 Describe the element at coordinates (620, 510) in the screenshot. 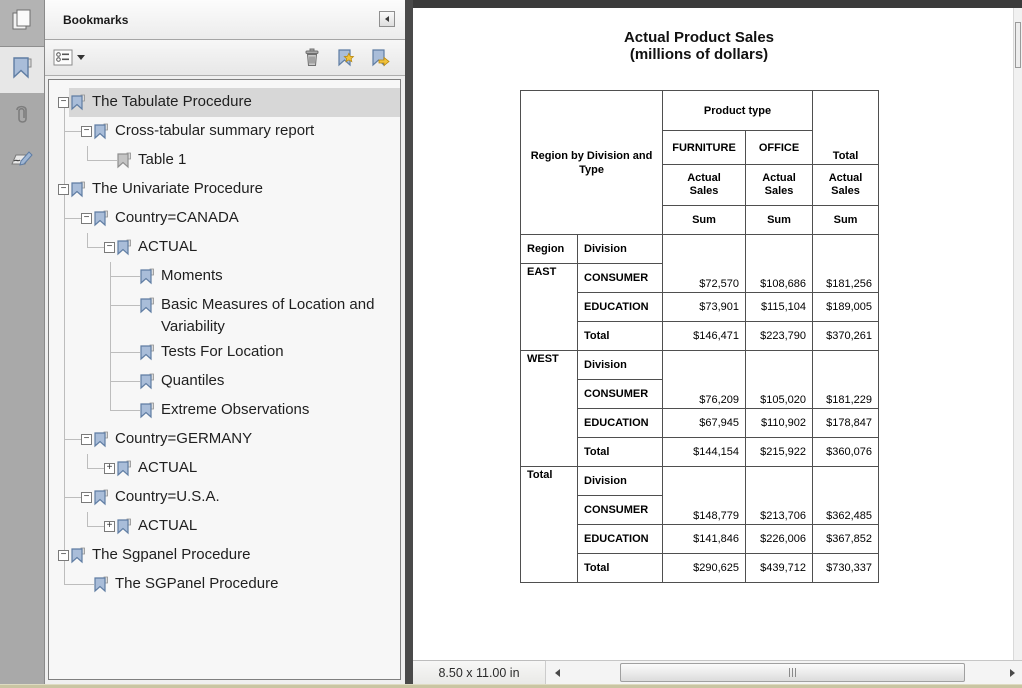

I see `division-value: CONSUMER` at that location.